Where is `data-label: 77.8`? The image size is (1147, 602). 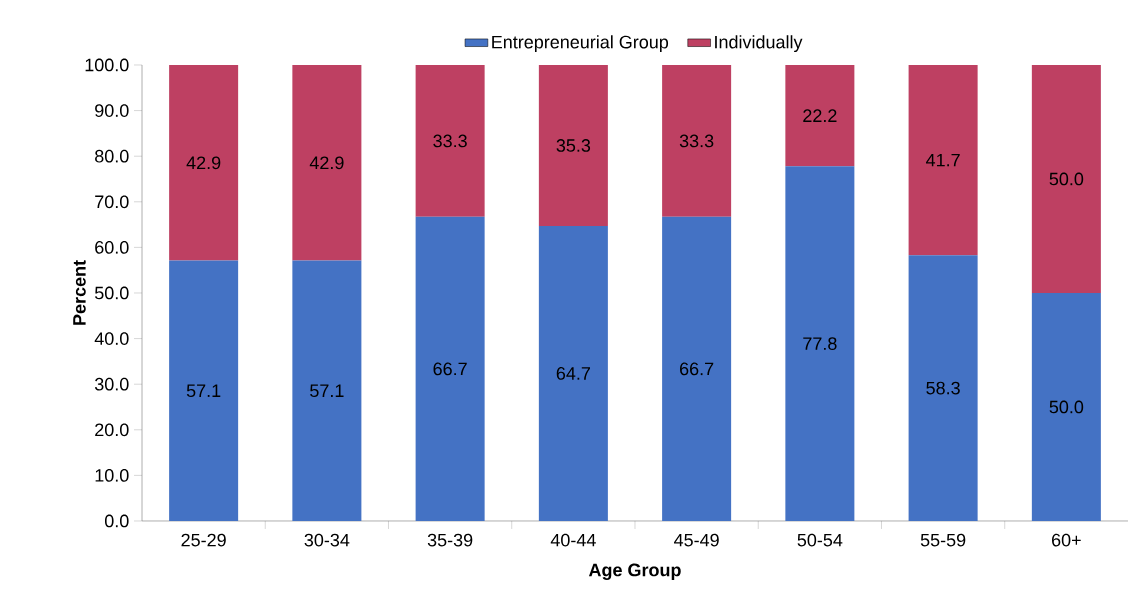 data-label: 77.8 is located at coordinates (820, 343).